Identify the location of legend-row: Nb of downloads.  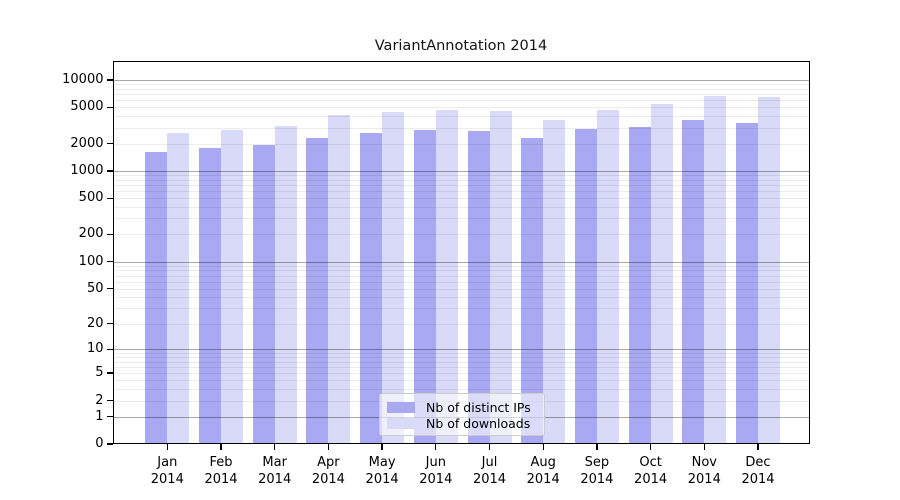
(461, 423).